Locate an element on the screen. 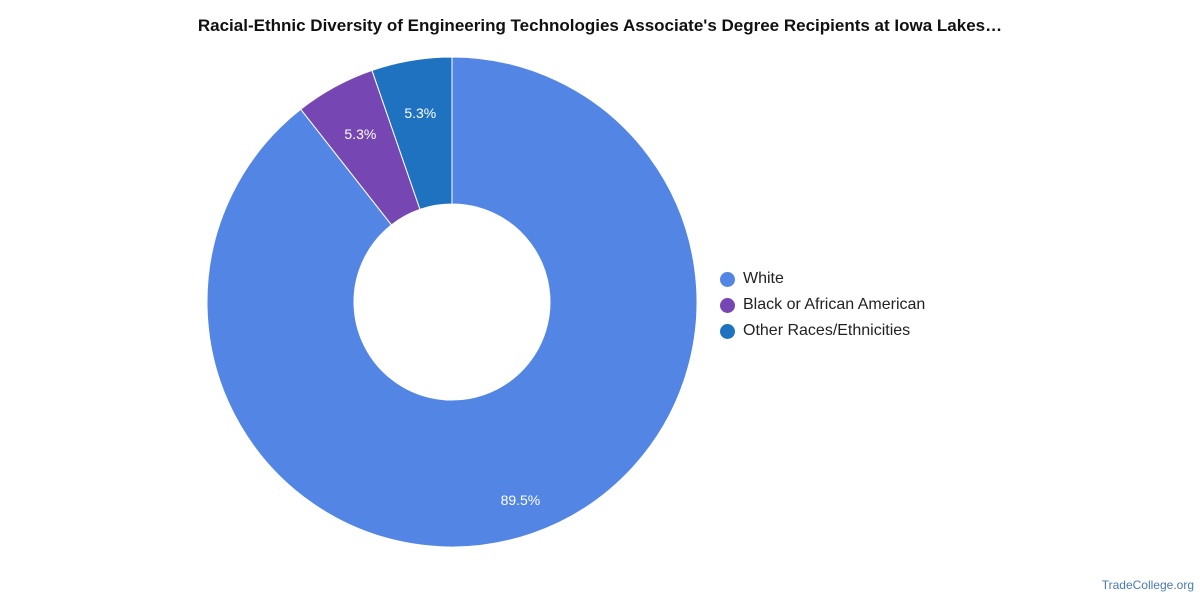 The height and width of the screenshot is (600, 1200). legend-label-white: White is located at coordinates (763, 278).